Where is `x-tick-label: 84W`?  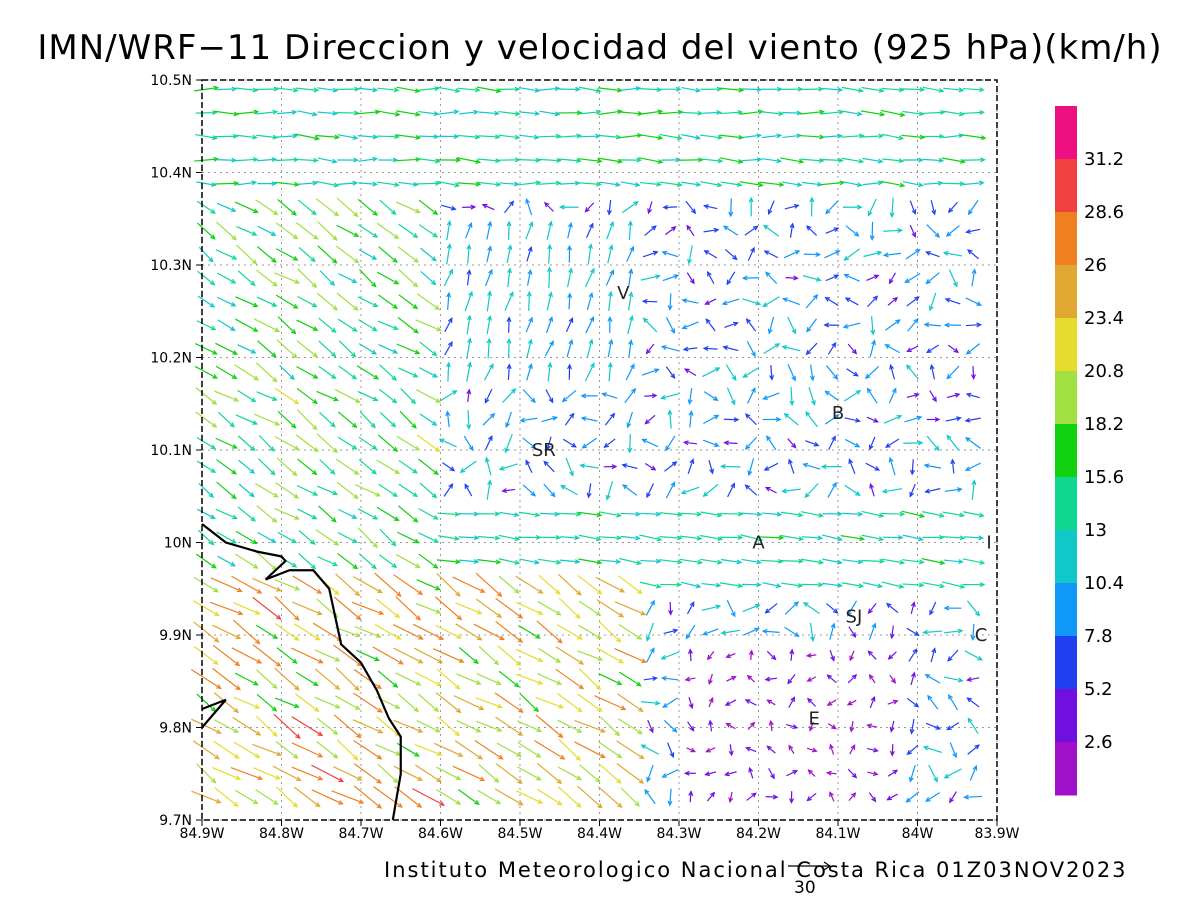 x-tick-label: 84W is located at coordinates (918, 834).